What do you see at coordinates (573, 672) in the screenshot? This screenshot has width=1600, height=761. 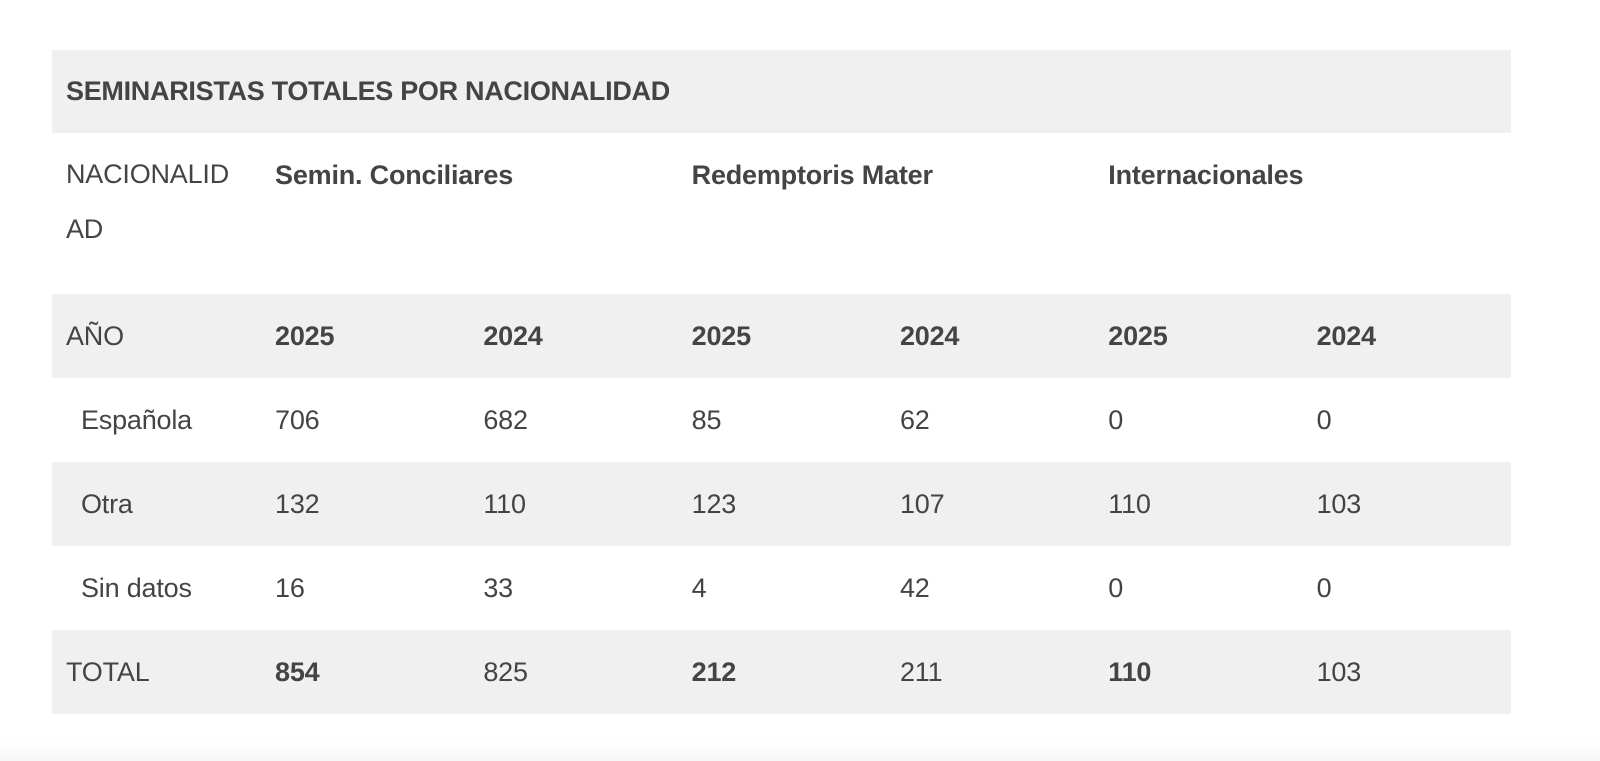 I see `total-cell: 825` at bounding box center [573, 672].